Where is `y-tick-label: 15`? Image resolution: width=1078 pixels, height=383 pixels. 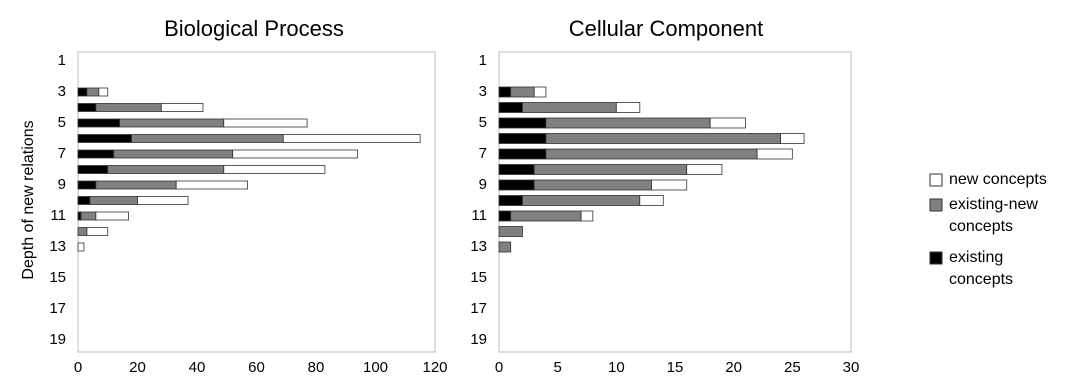
y-tick-label: 15 is located at coordinates (57, 277).